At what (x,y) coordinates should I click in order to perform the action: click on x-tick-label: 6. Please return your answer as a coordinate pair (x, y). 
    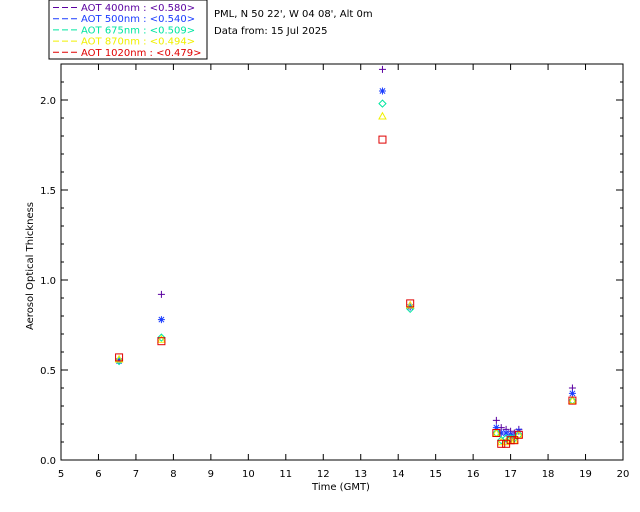
    Looking at the image, I should click on (98, 474).